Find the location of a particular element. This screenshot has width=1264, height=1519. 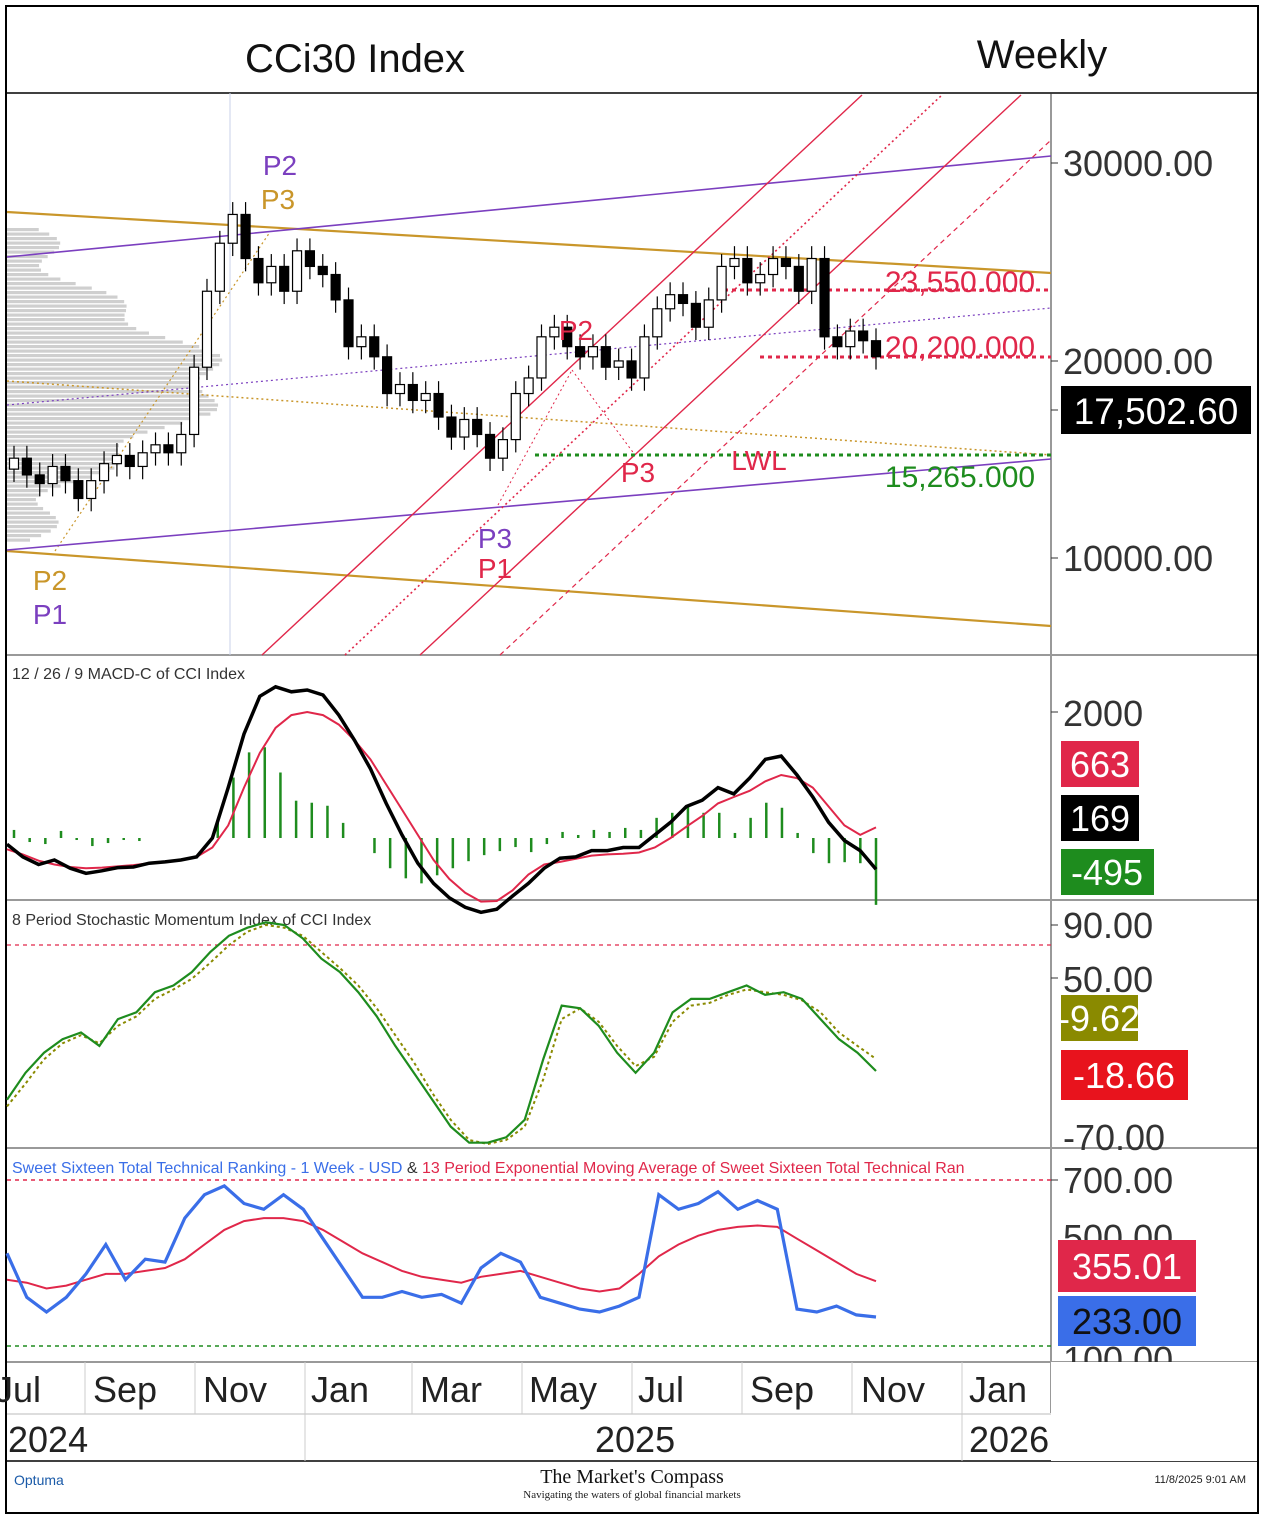

macd-line is located at coordinates (441, 799).